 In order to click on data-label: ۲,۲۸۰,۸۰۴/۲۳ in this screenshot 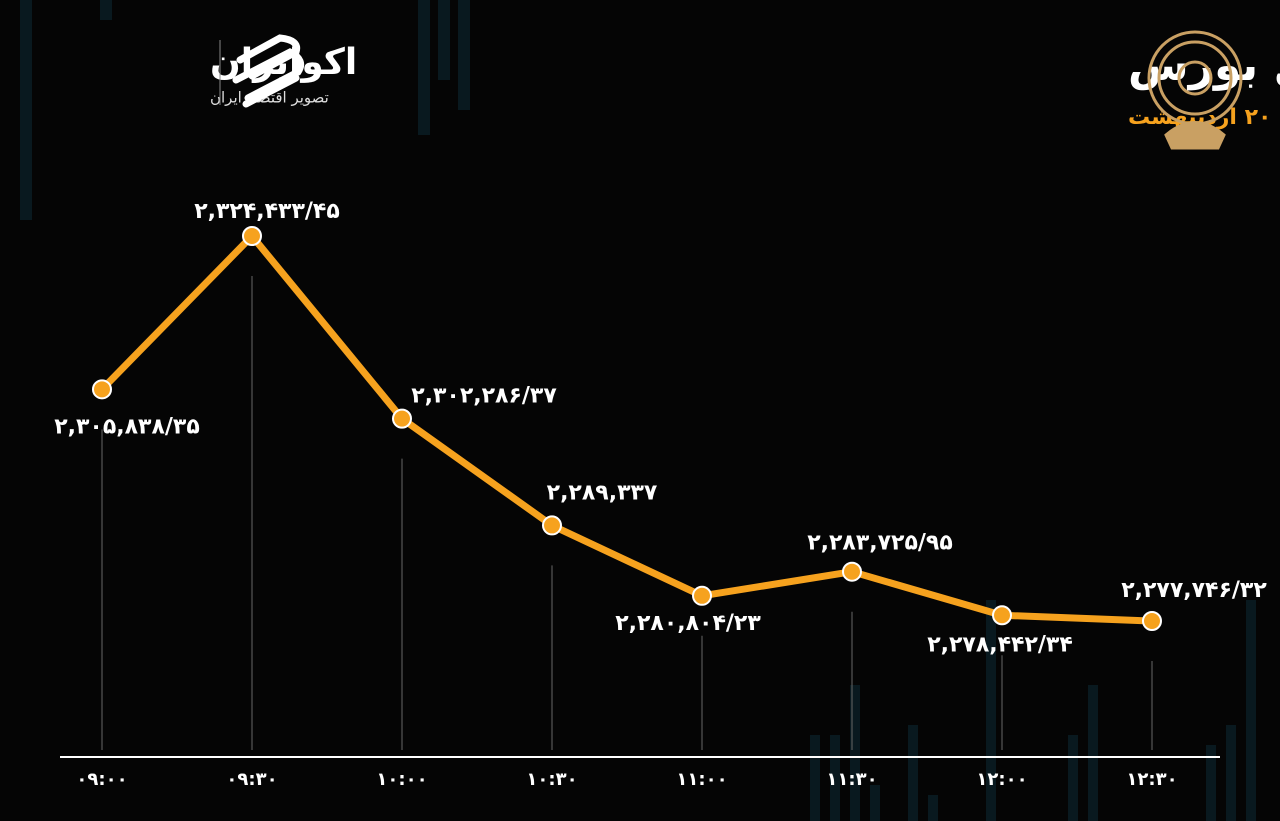, I will do `click(688, 623)`.